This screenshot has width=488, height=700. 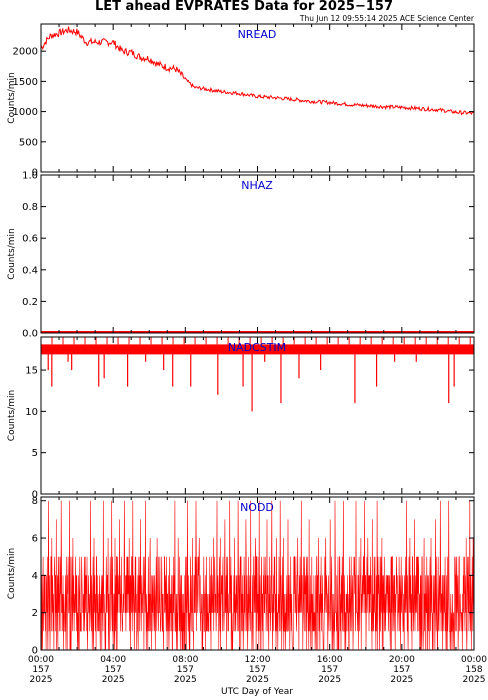 I want to click on nadcstim-baseline-band, so click(x=257, y=349).